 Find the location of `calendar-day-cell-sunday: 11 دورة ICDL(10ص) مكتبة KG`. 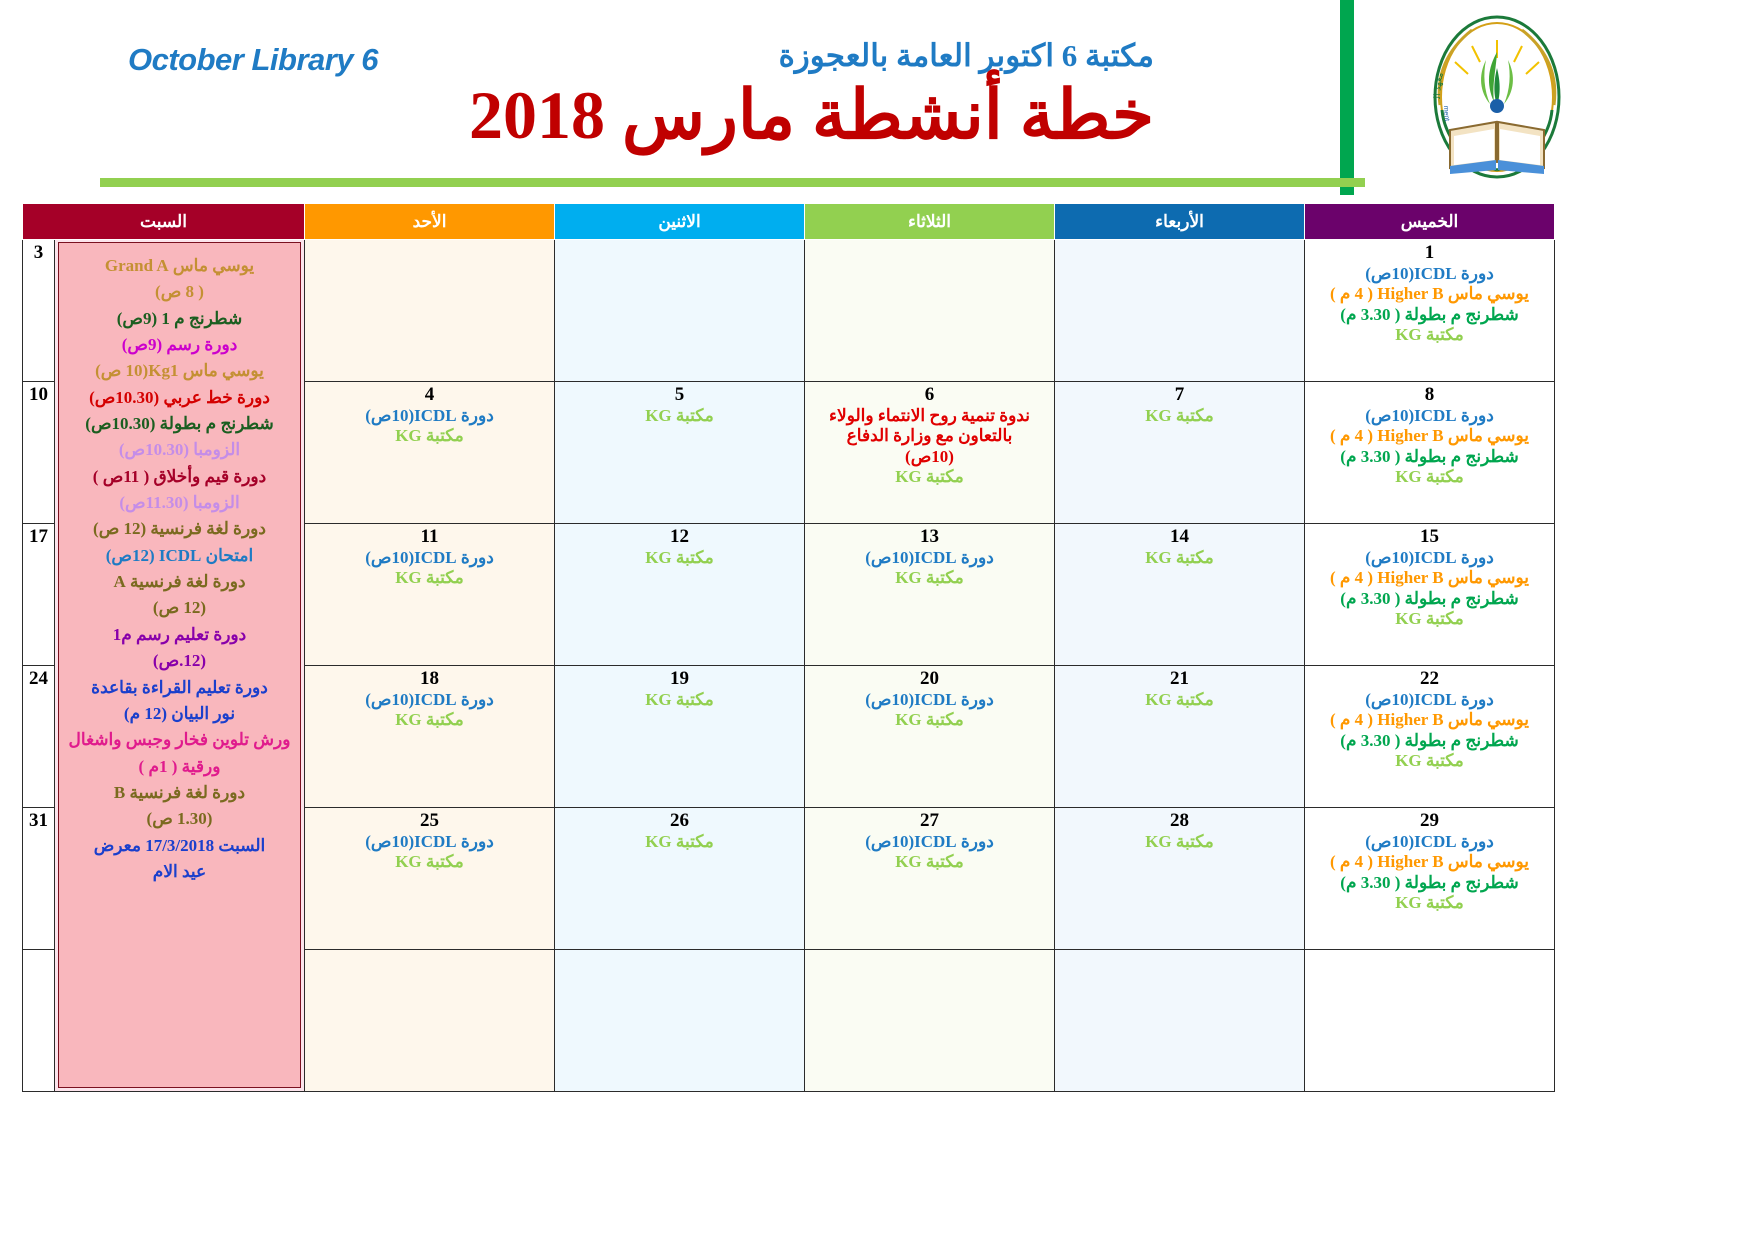

calendar-day-cell-sunday: 11 دورة ICDL(10ص) مكتبة KG is located at coordinates (429, 594).